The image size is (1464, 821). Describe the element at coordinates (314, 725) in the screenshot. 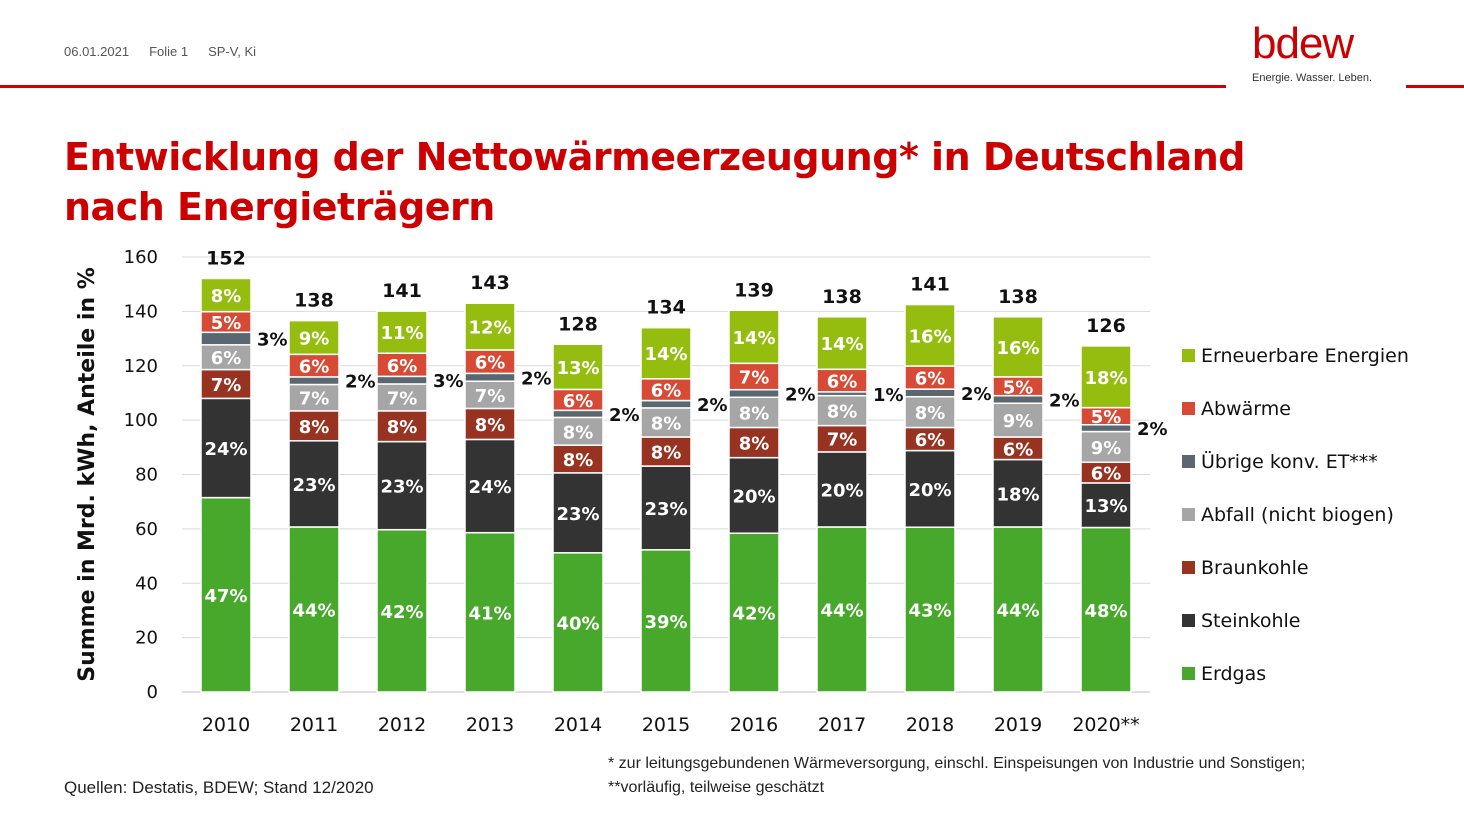

I see `x-tick-label: 2011` at that location.